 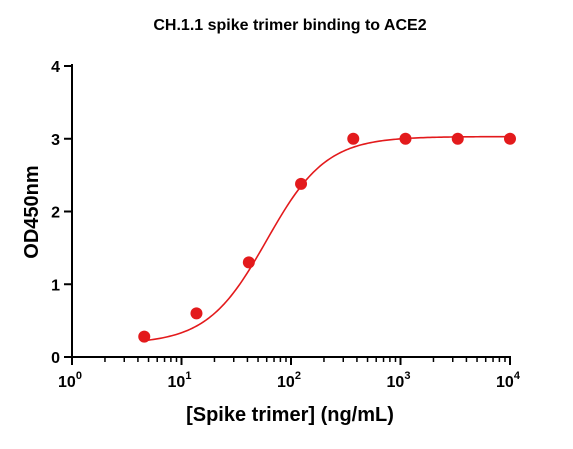 I want to click on y-axis-ticks: 0 1 2 3 4, so click(x=61, y=213).